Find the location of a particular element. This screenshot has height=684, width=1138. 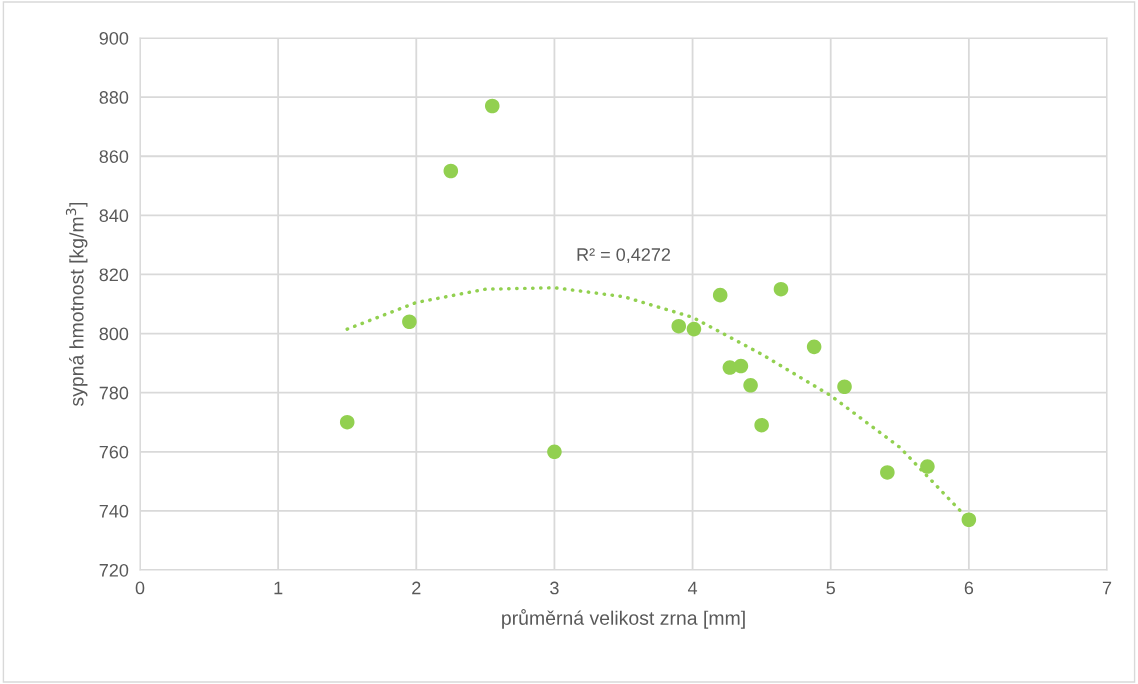

y-tick-label: 880 is located at coordinates (114, 97).